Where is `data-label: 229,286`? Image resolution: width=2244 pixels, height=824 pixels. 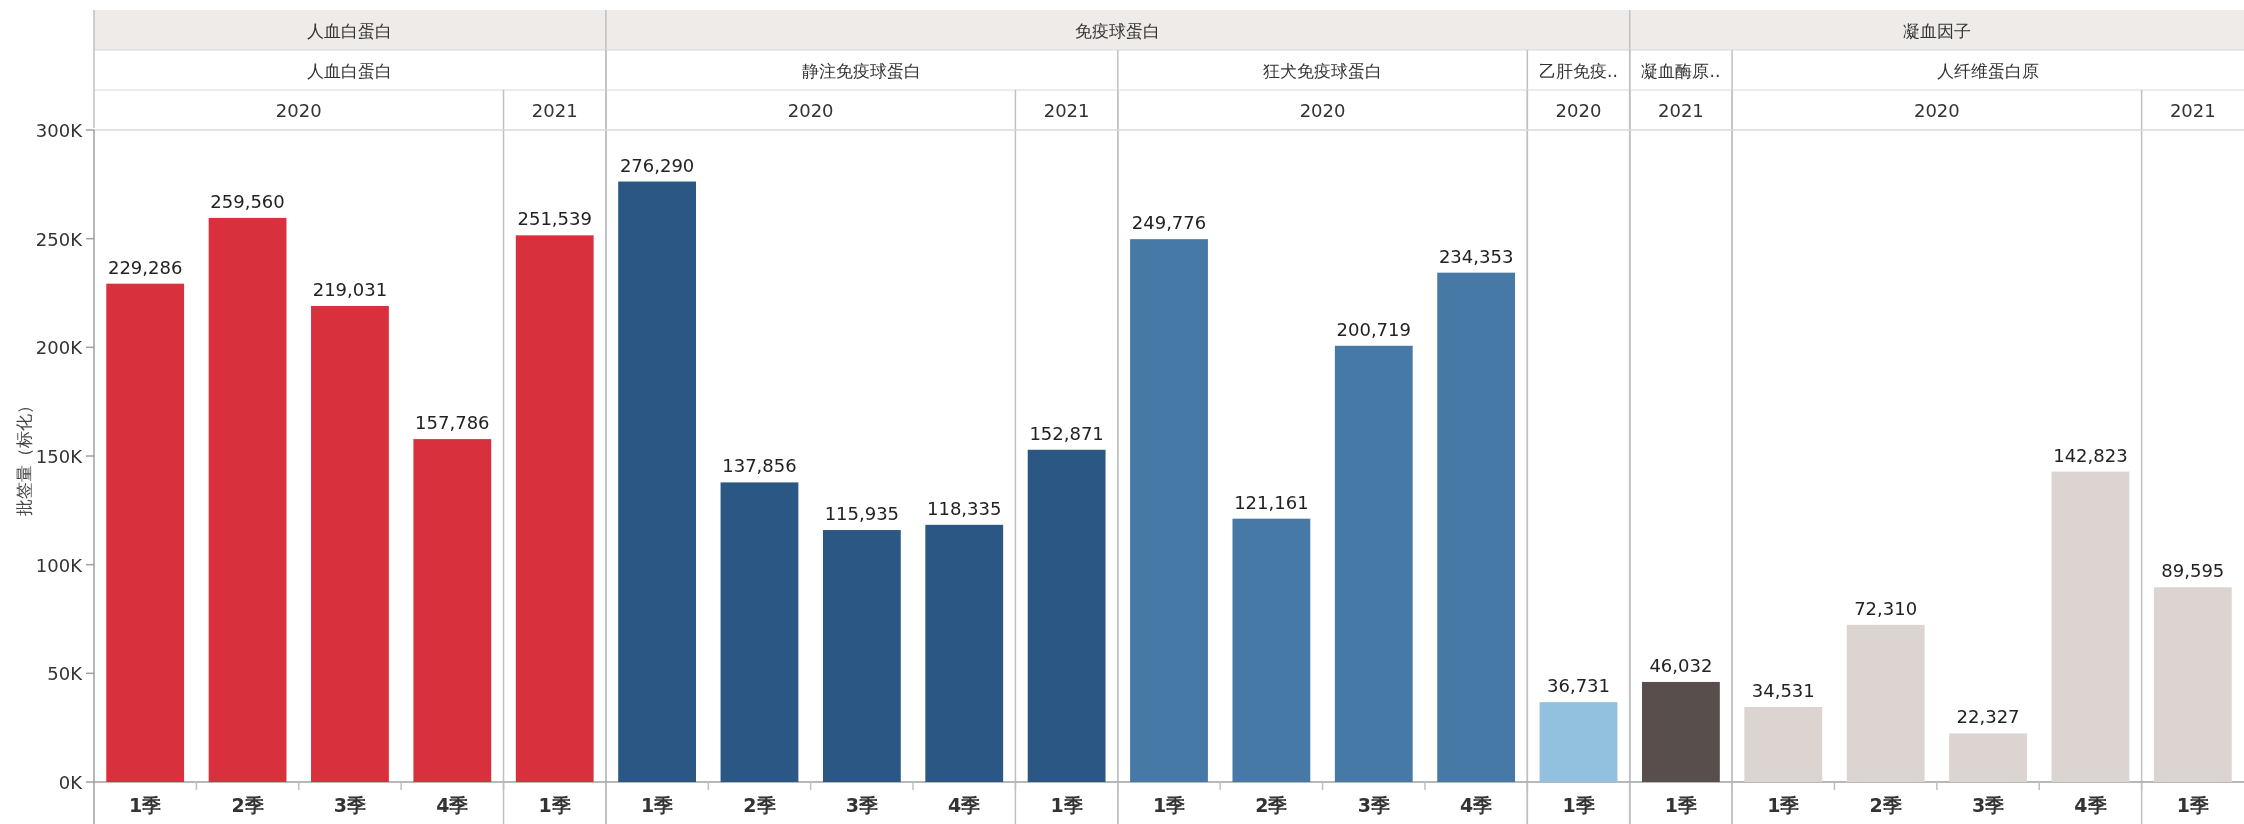
data-label: 229,286 is located at coordinates (145, 267).